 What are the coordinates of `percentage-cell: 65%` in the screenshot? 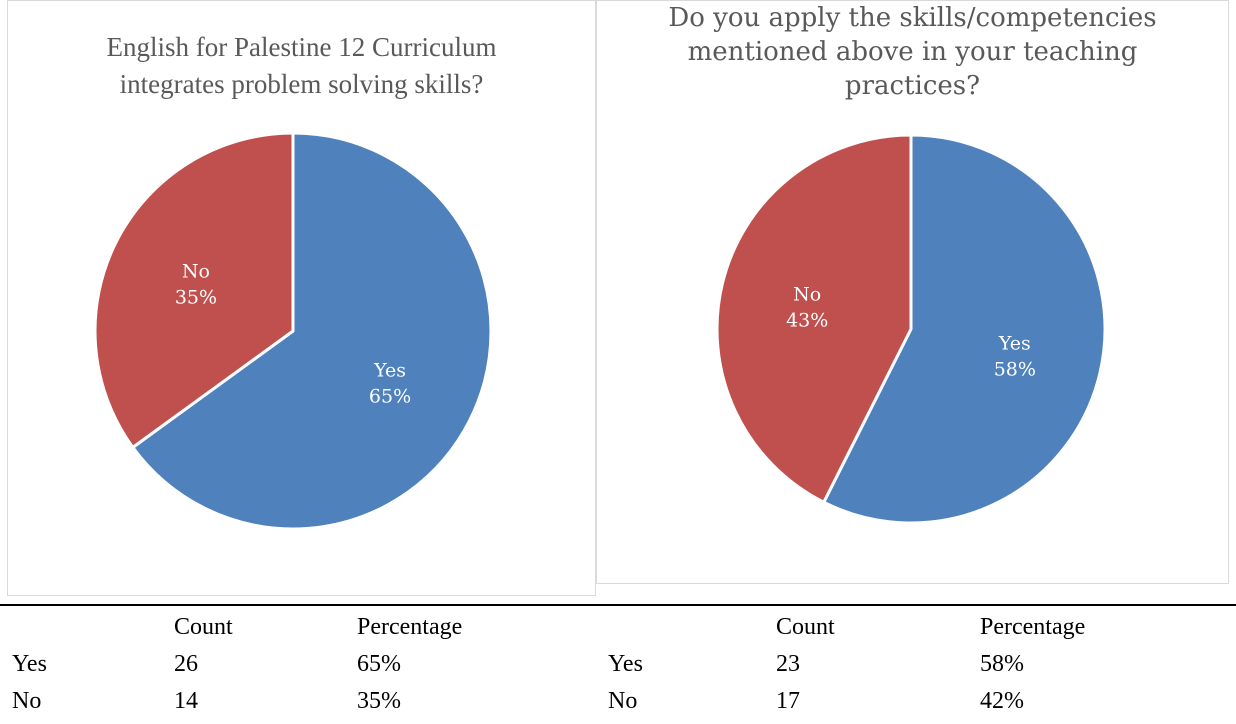 It's located at (379, 664).